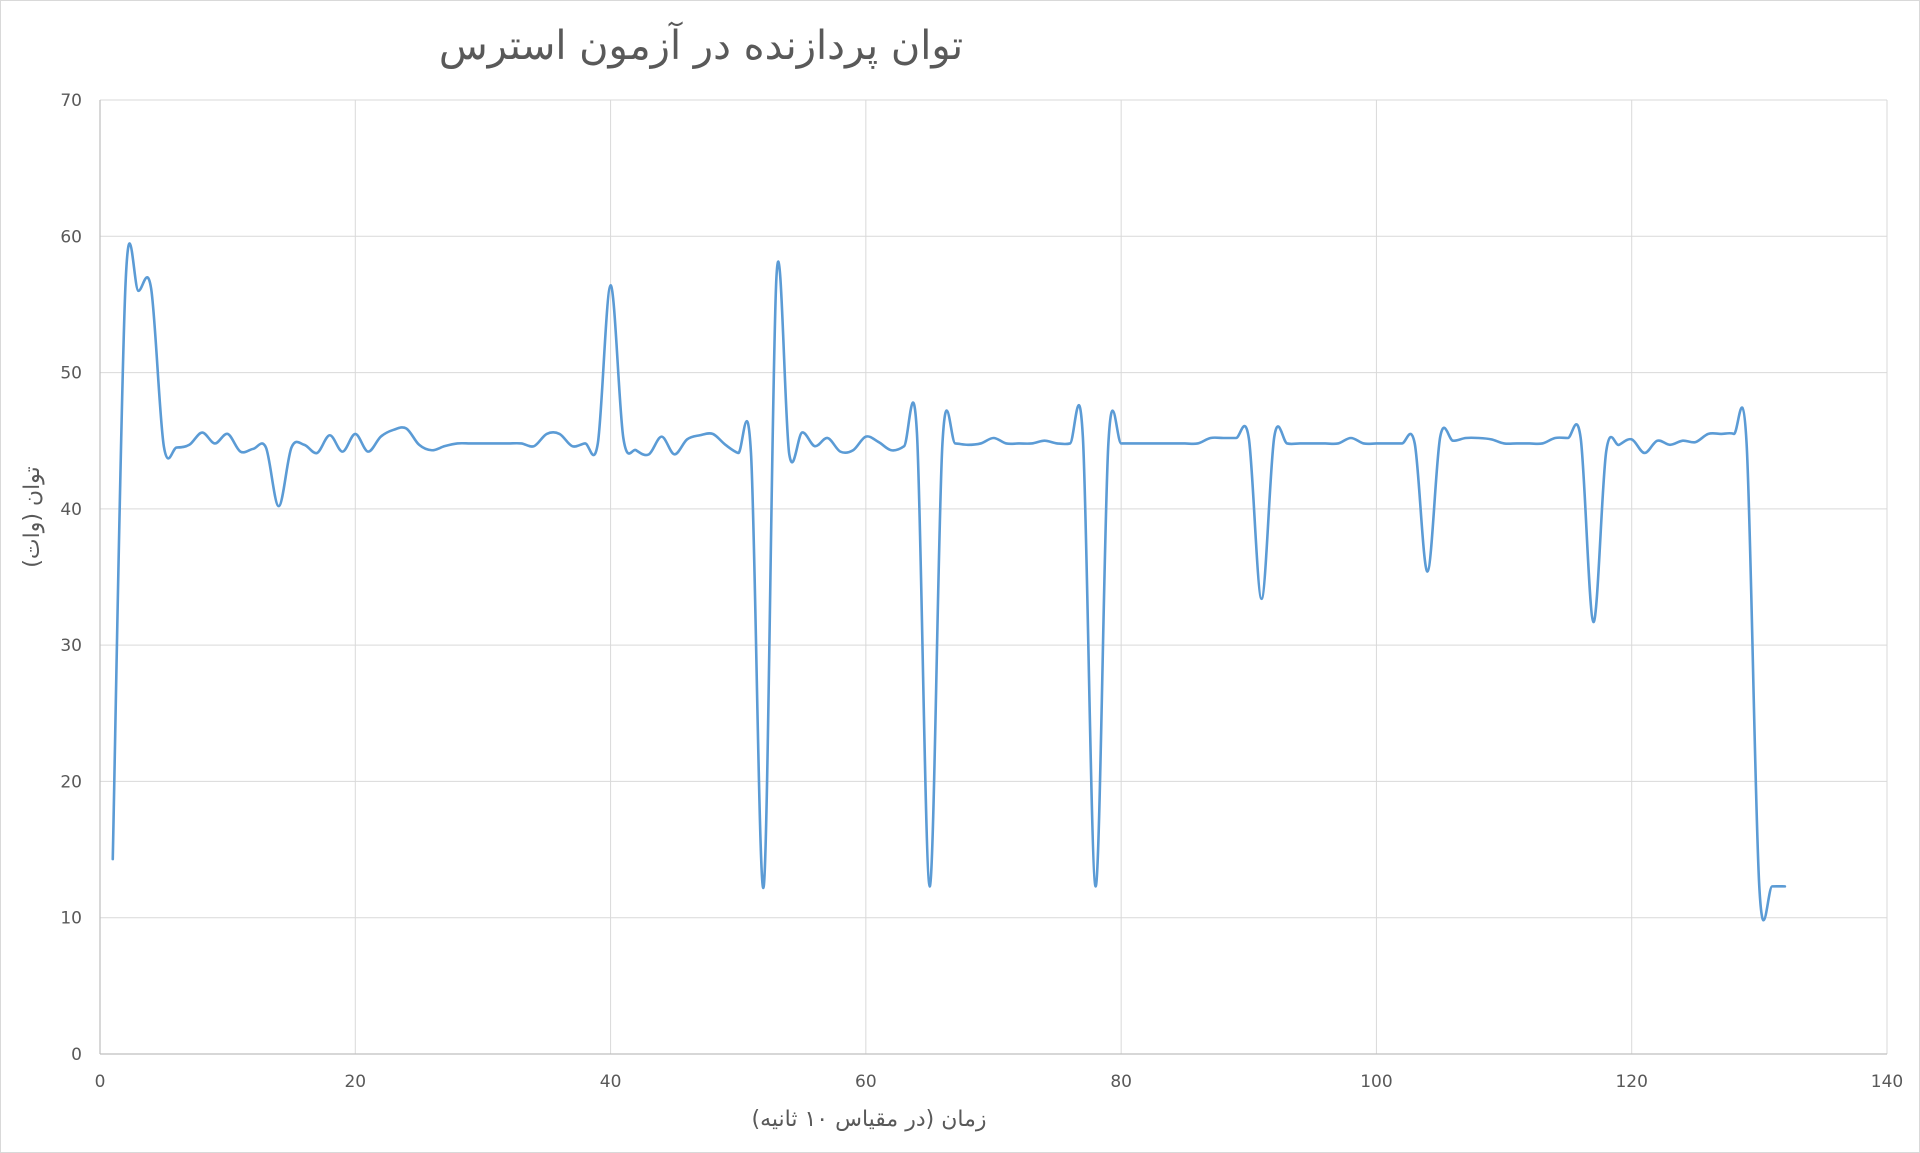 The width and height of the screenshot is (1920, 1153). What do you see at coordinates (71, 782) in the screenshot?
I see `y-tick-label: 20` at bounding box center [71, 782].